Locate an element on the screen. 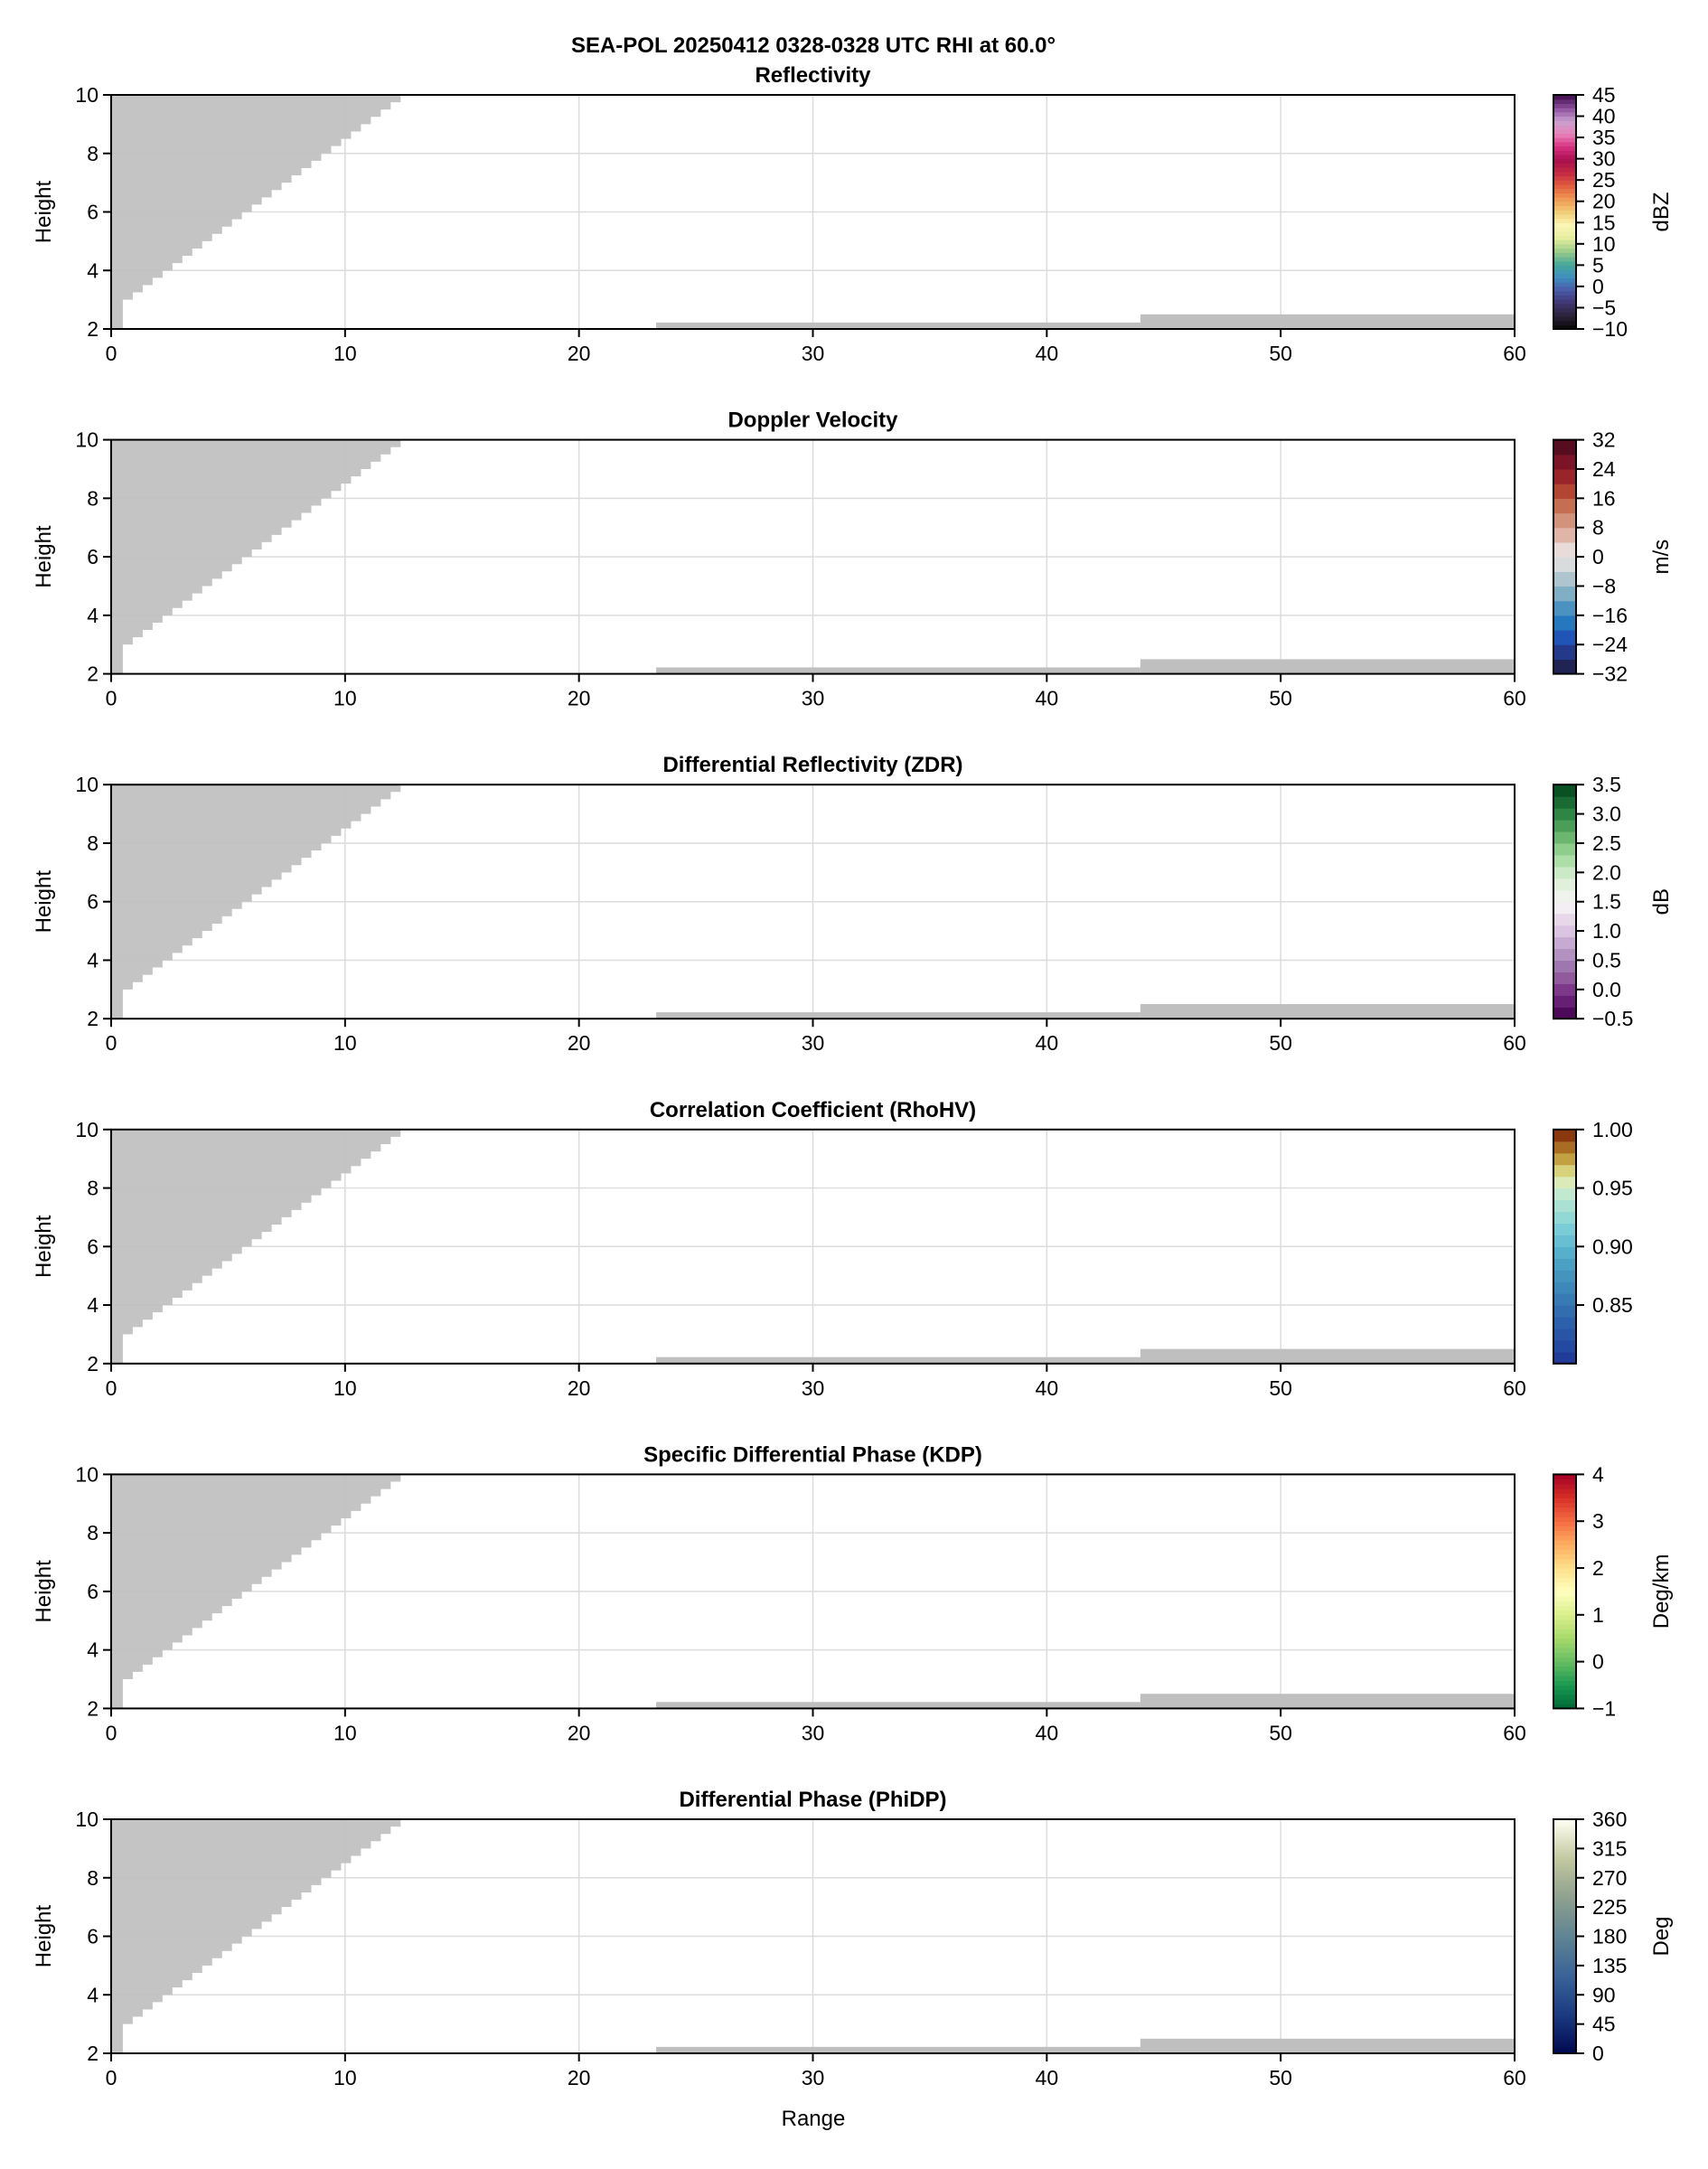 This screenshot has height=2169, width=1708. x-axis-label: Range is located at coordinates (814, 2119).